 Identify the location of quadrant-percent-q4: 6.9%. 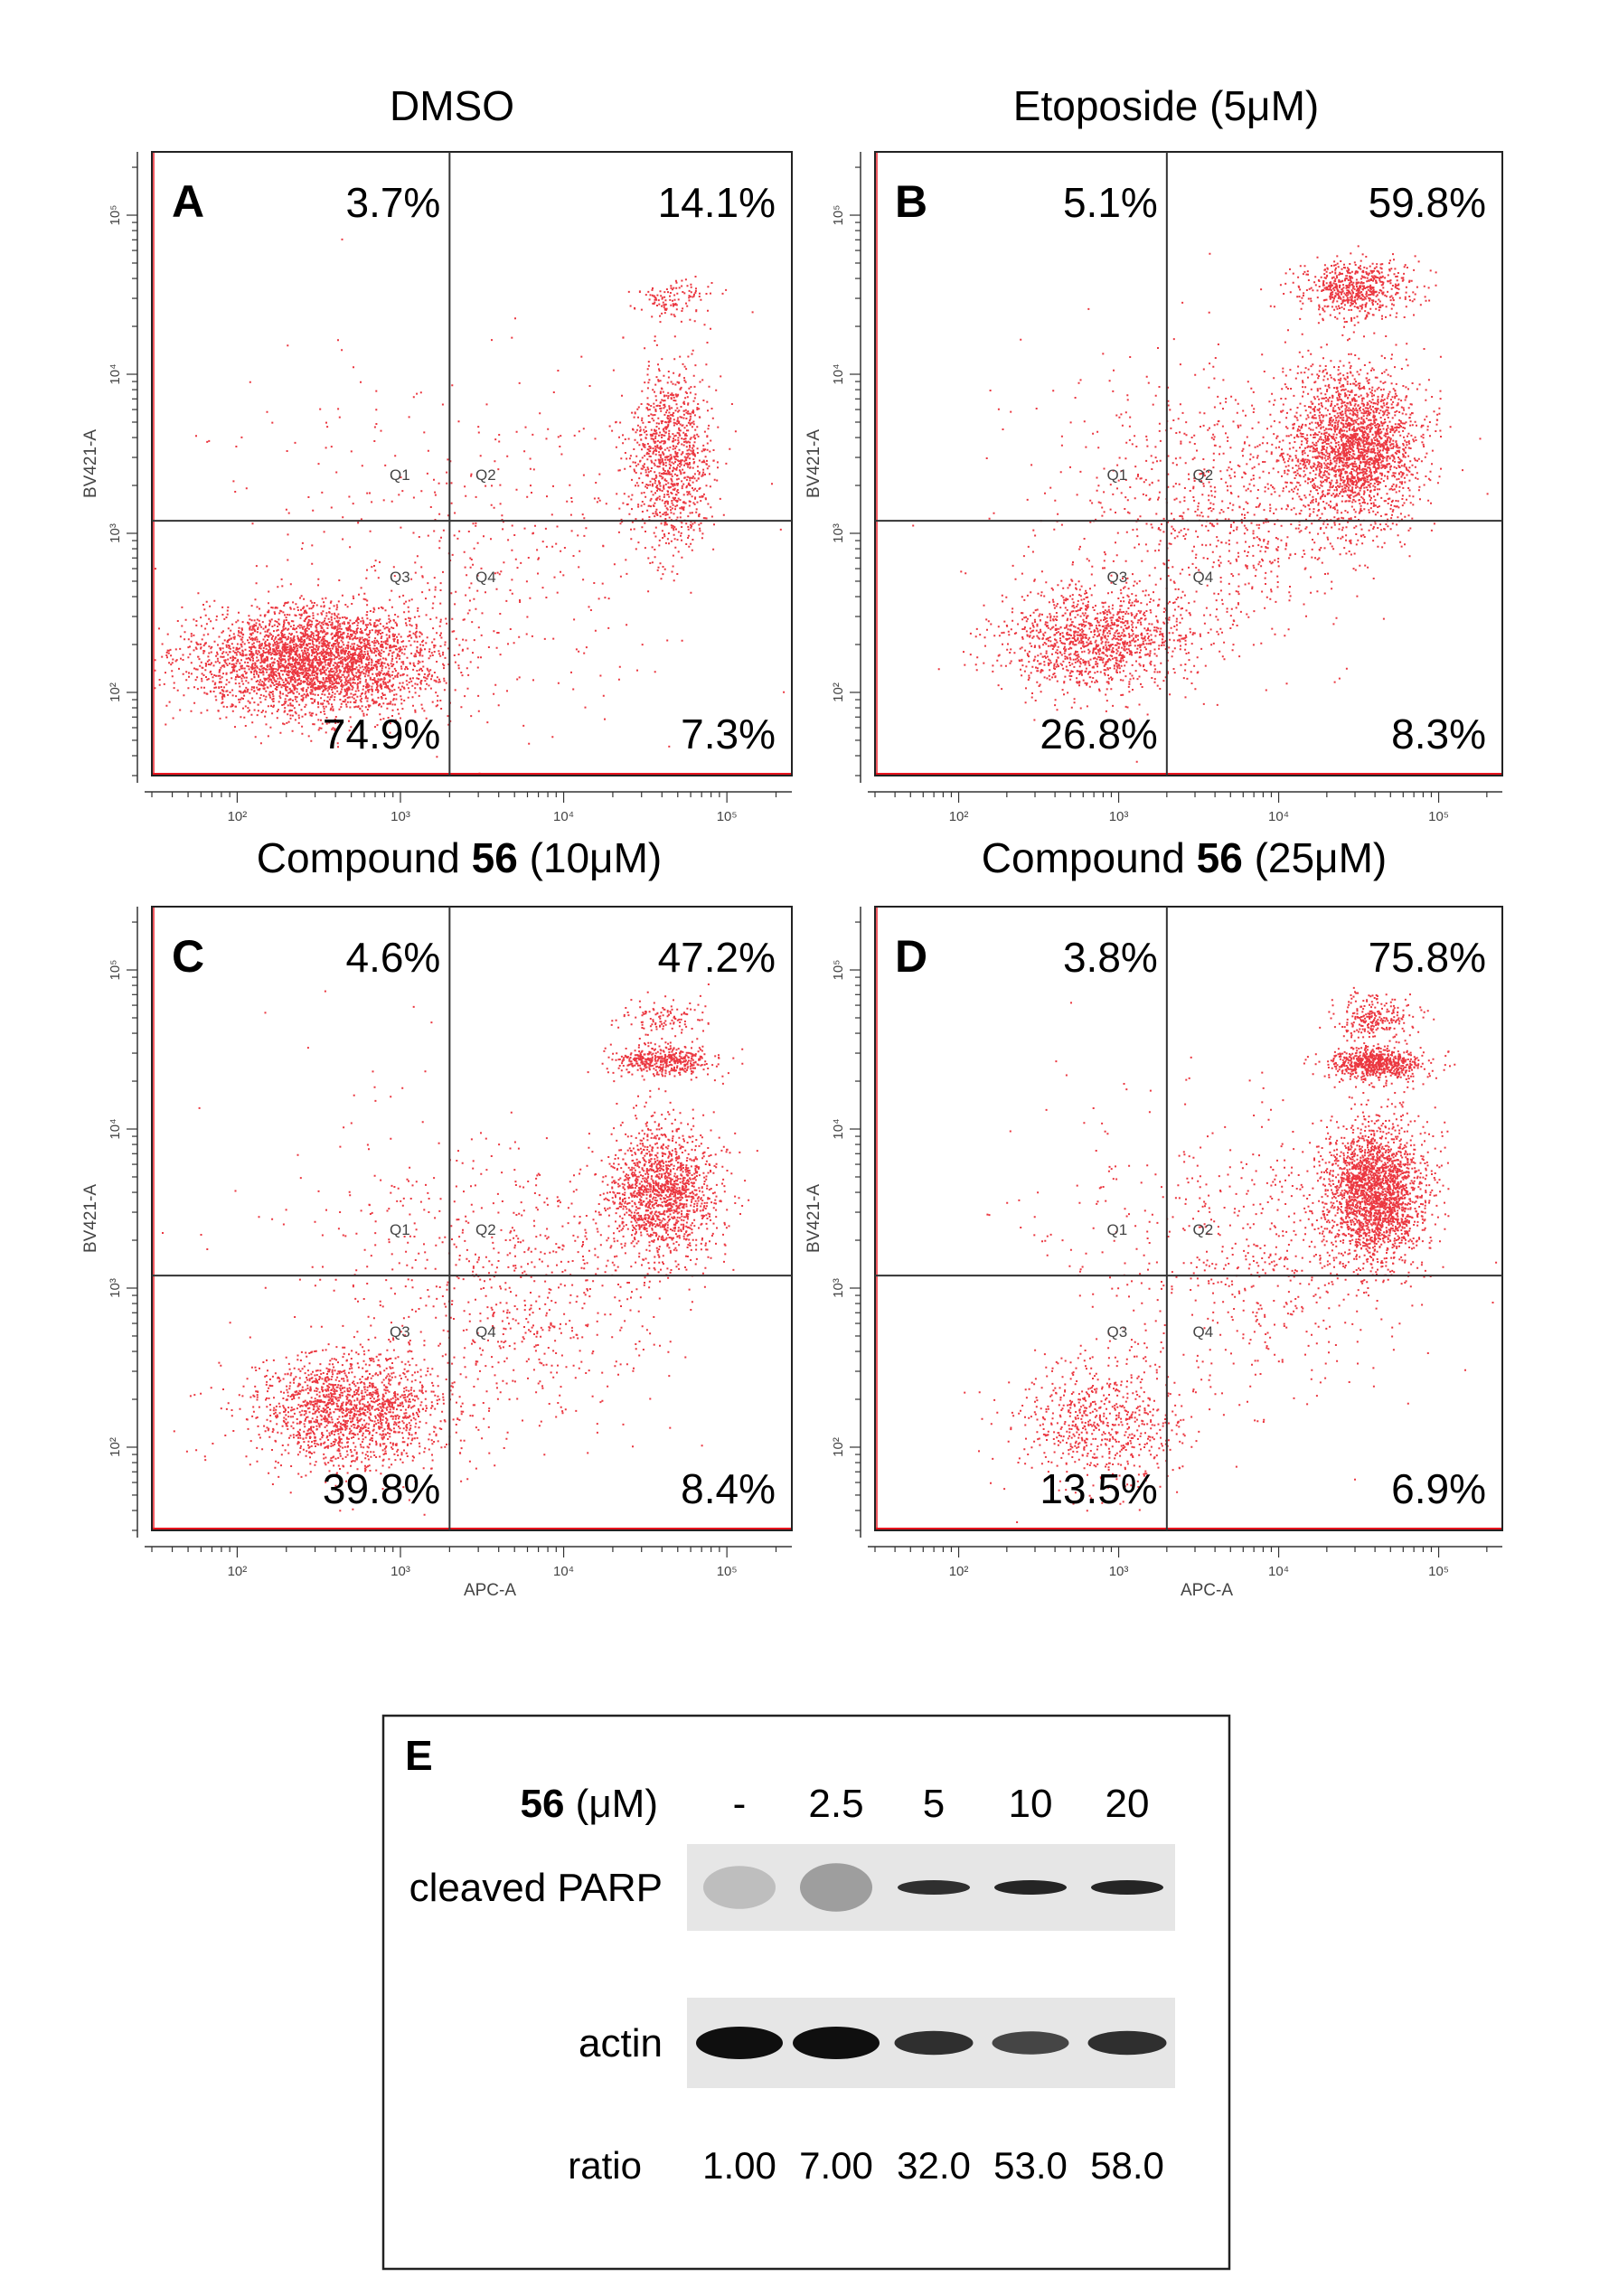
(1438, 1488).